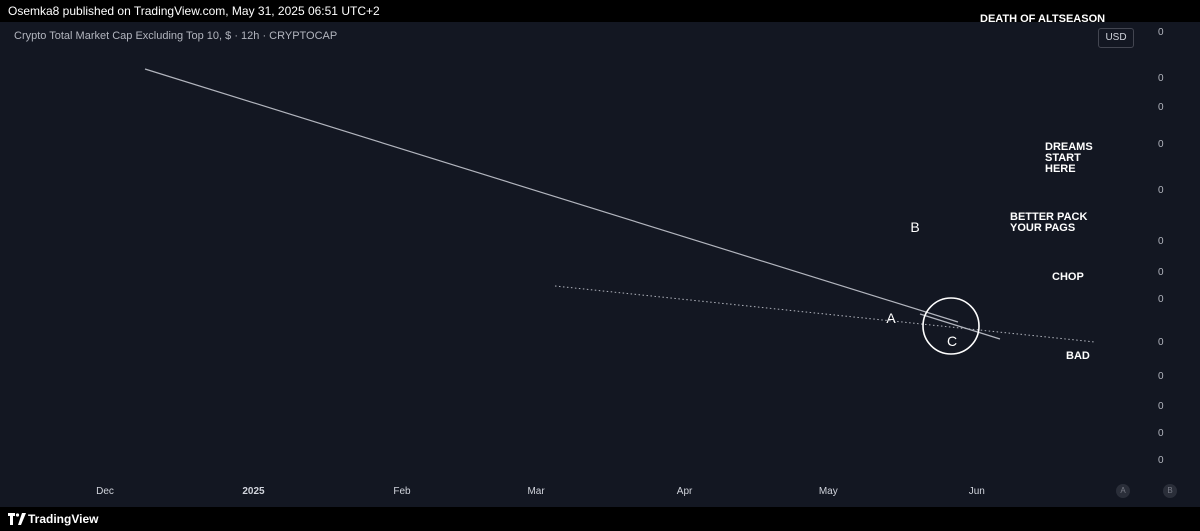 The image size is (1200, 531). What do you see at coordinates (828, 491) in the screenshot?
I see `x-tick-label: May` at bounding box center [828, 491].